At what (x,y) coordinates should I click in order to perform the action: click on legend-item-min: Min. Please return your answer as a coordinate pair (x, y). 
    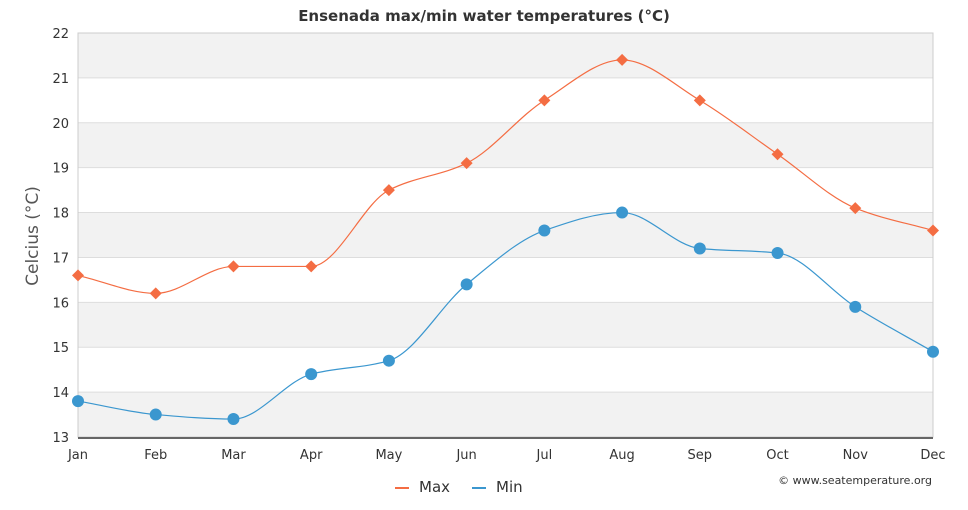
    Looking at the image, I should click on (509, 487).